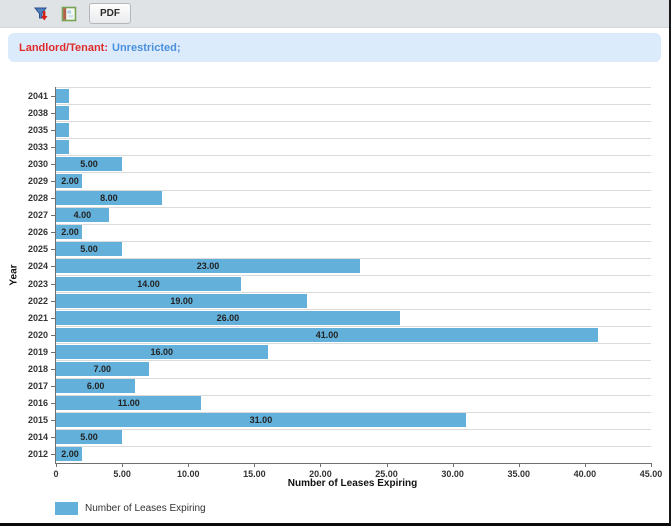 The height and width of the screenshot is (526, 671). What do you see at coordinates (334, 47) in the screenshot?
I see `filter-banner: Landlord/Tenant: Unrestricted;` at bounding box center [334, 47].